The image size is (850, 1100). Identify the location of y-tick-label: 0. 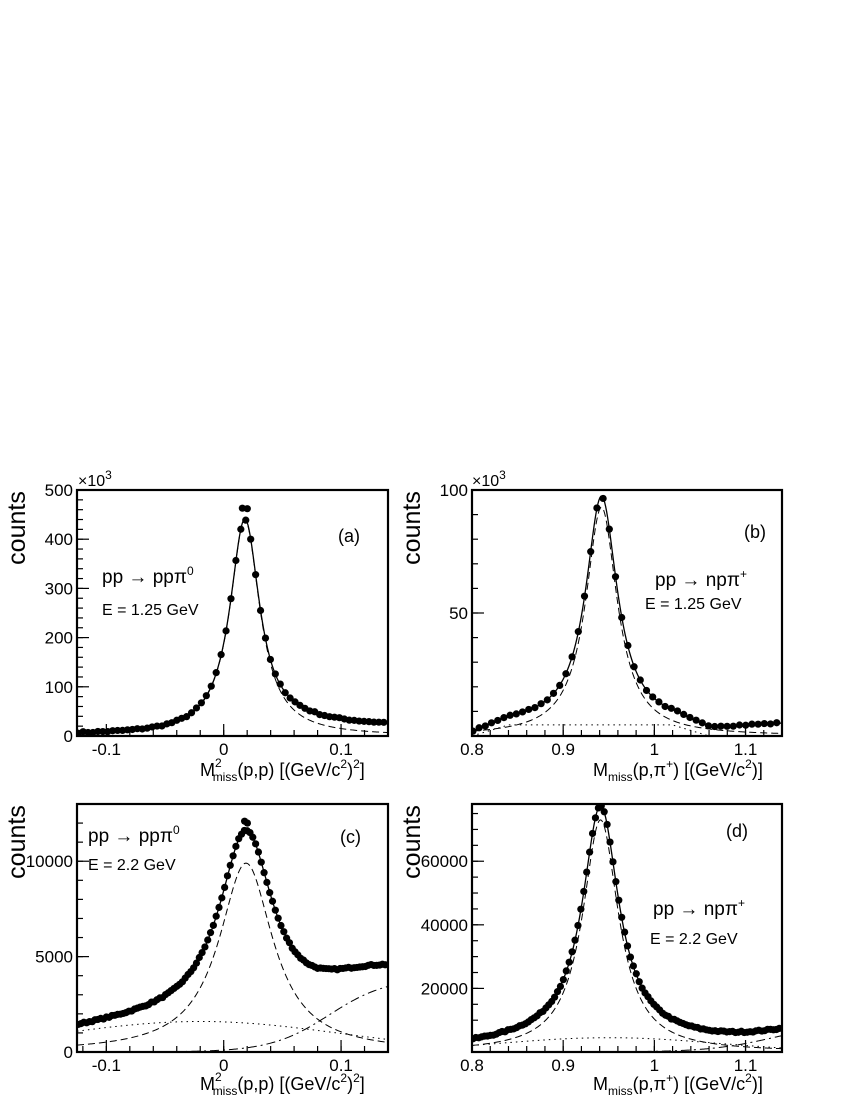
(68, 1052).